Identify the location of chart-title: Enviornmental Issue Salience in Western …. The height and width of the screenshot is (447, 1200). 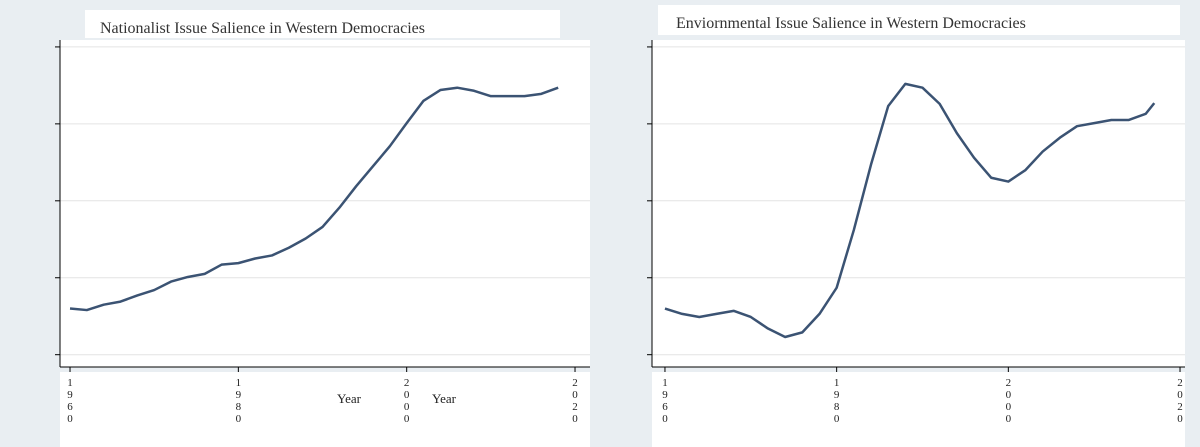
(851, 23).